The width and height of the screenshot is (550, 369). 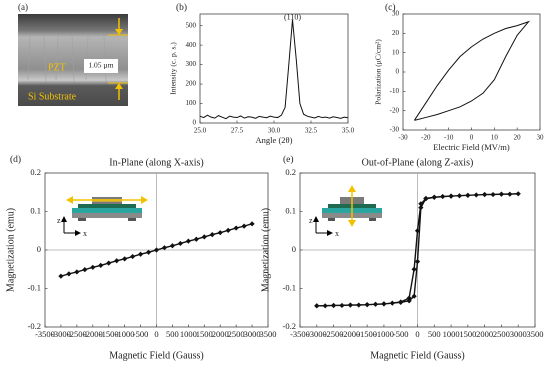 I want to click on inset-axis-label: x, so click(x=85, y=233).